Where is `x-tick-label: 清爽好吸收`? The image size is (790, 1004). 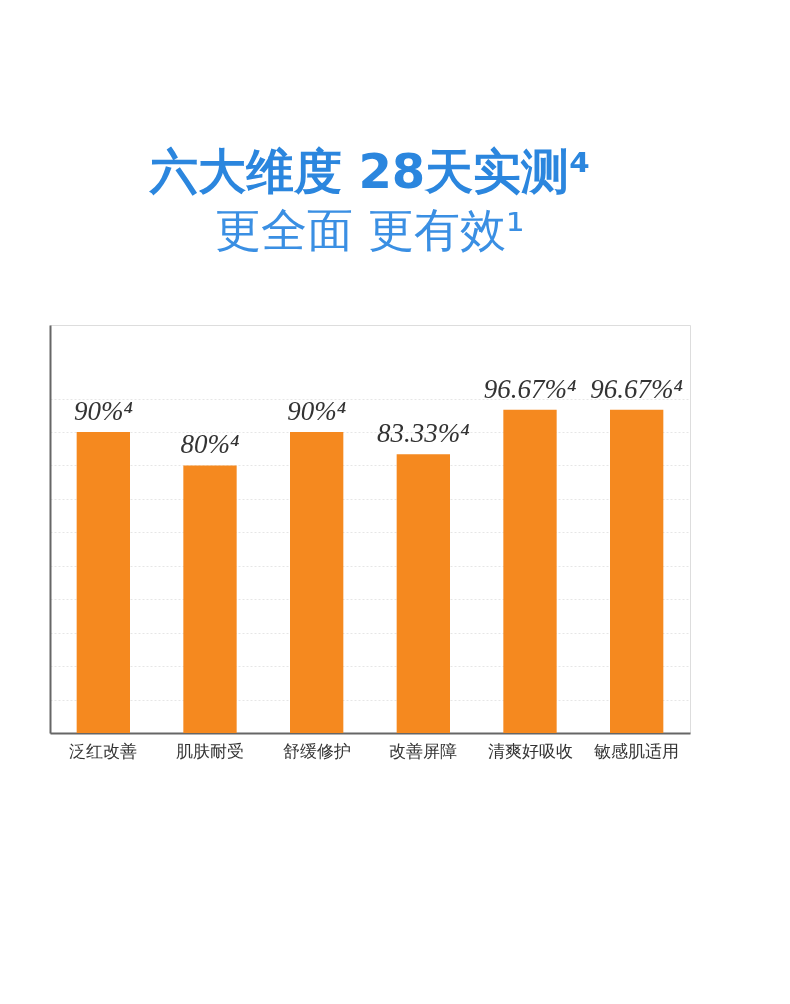
x-tick-label: 清爽好吸收 is located at coordinates (530, 750).